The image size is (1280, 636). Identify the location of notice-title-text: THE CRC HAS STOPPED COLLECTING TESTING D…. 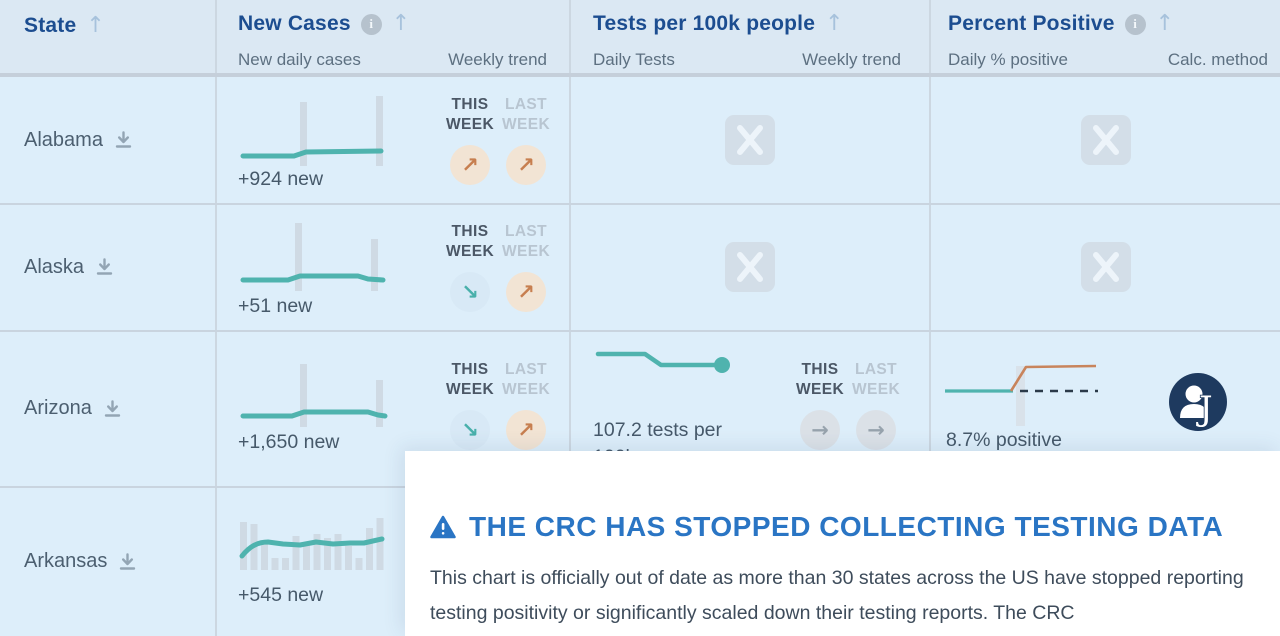
(846, 526).